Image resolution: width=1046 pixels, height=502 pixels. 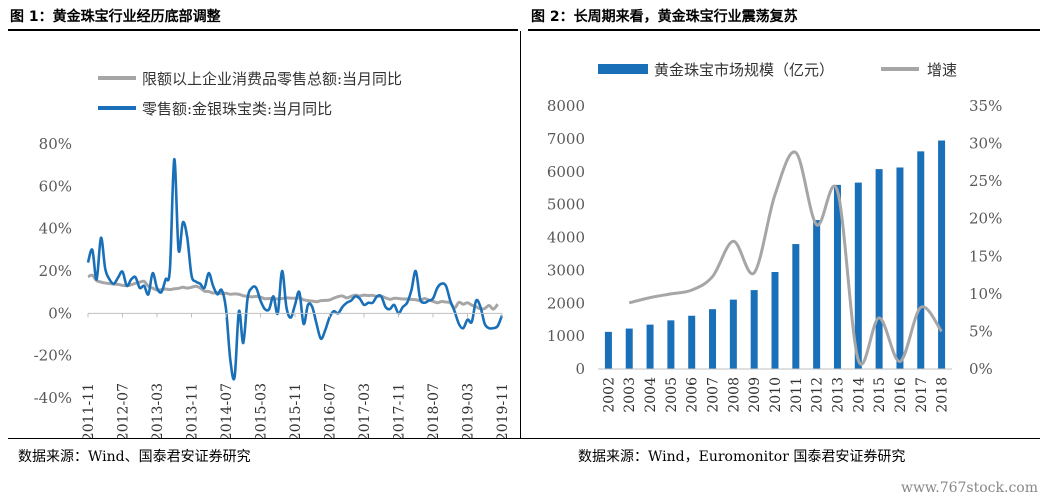 I want to click on x-tick-label: 2010, so click(x=776, y=395).